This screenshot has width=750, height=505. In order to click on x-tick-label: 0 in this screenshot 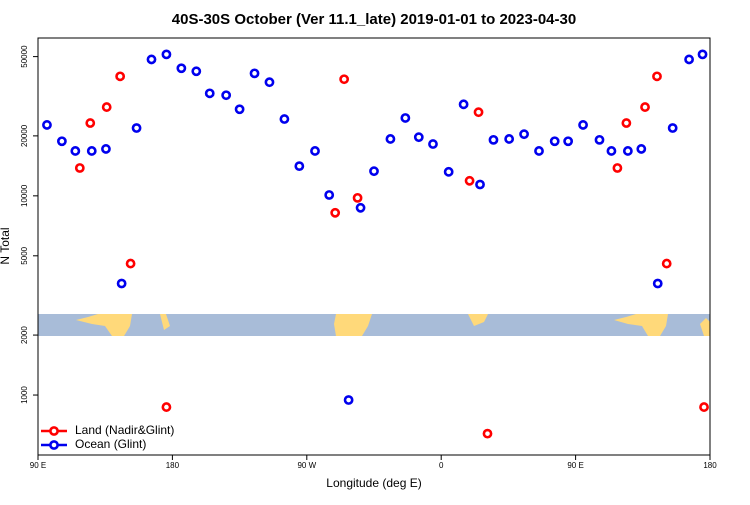, I will do `click(441, 465)`.